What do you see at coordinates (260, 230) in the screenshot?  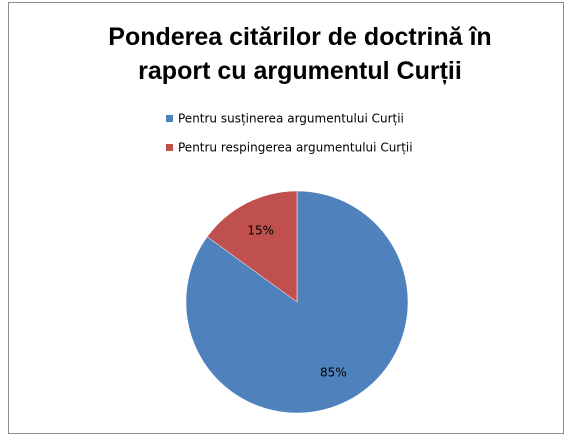 I see `data-label: 15%` at bounding box center [260, 230].